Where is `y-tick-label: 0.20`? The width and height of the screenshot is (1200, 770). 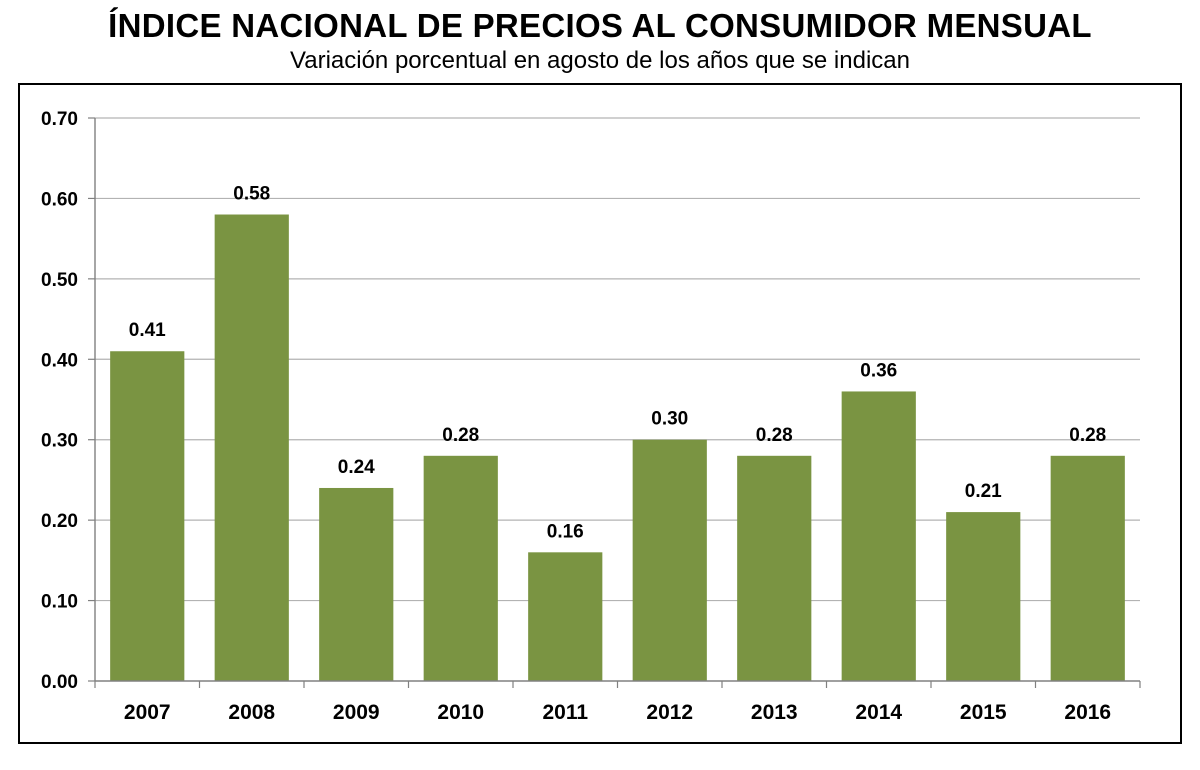
y-tick-label: 0.20 is located at coordinates (59, 521).